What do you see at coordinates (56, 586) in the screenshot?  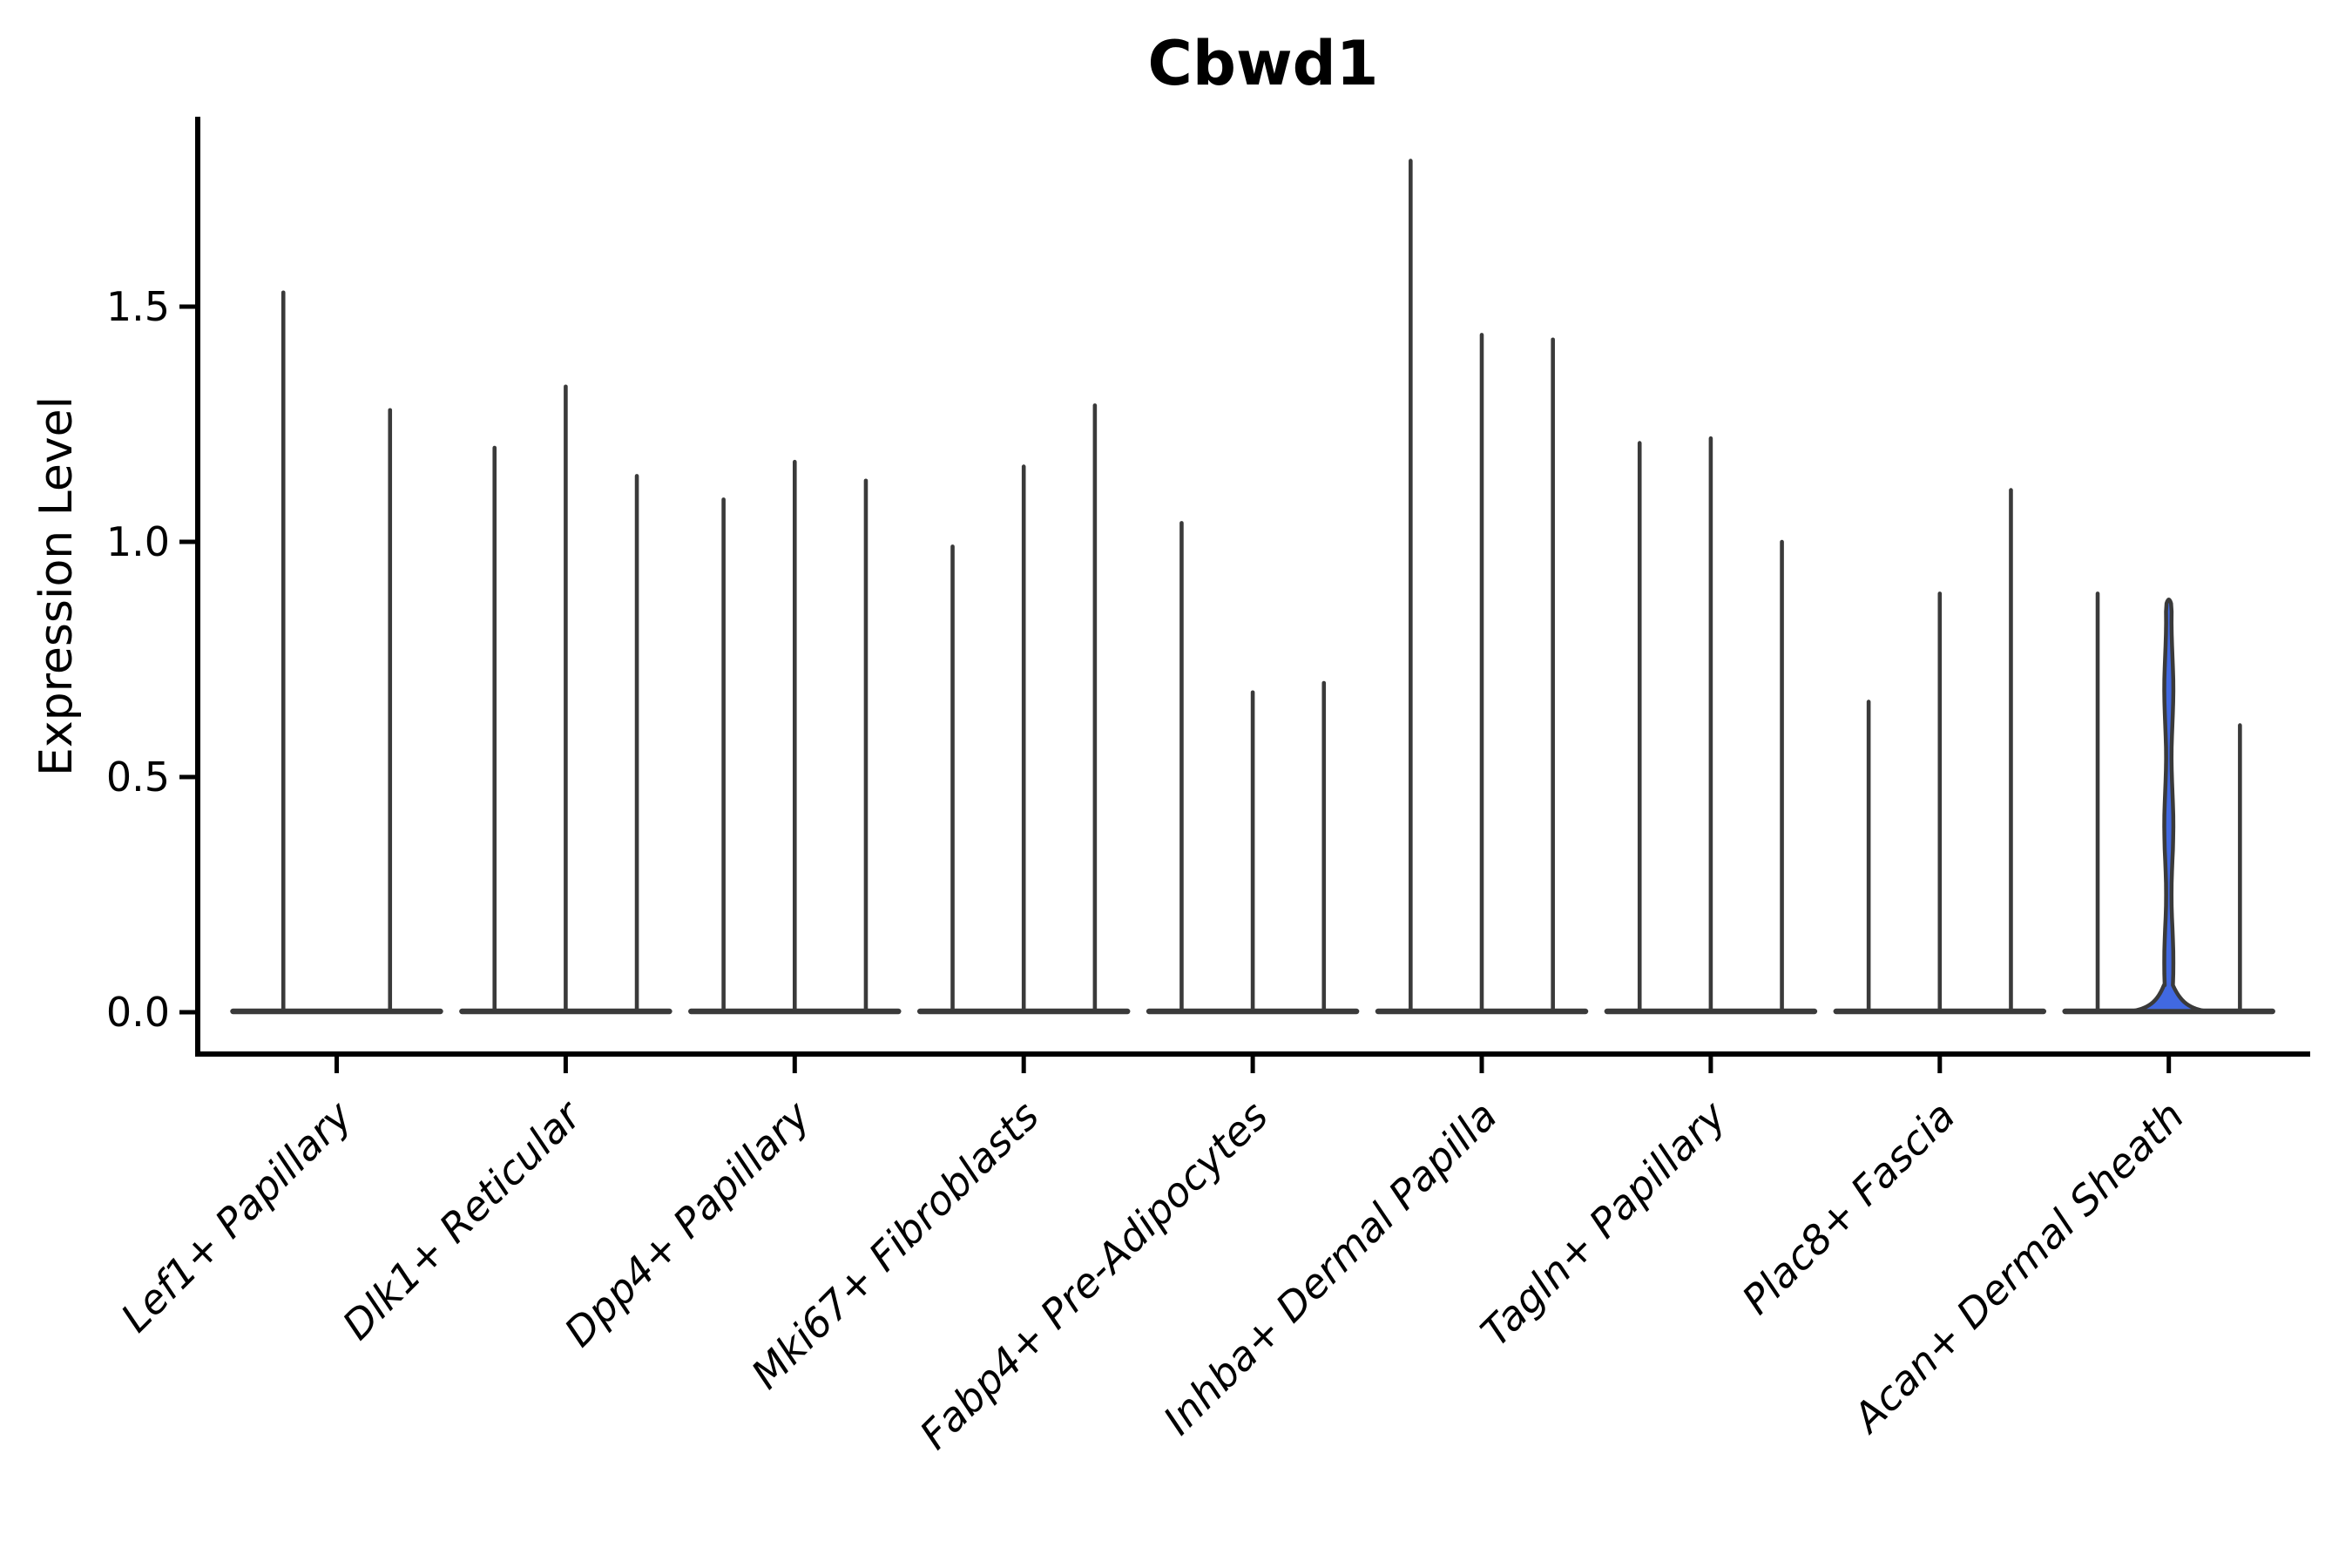 I see `y-axis-label: Expression Level` at bounding box center [56, 586].